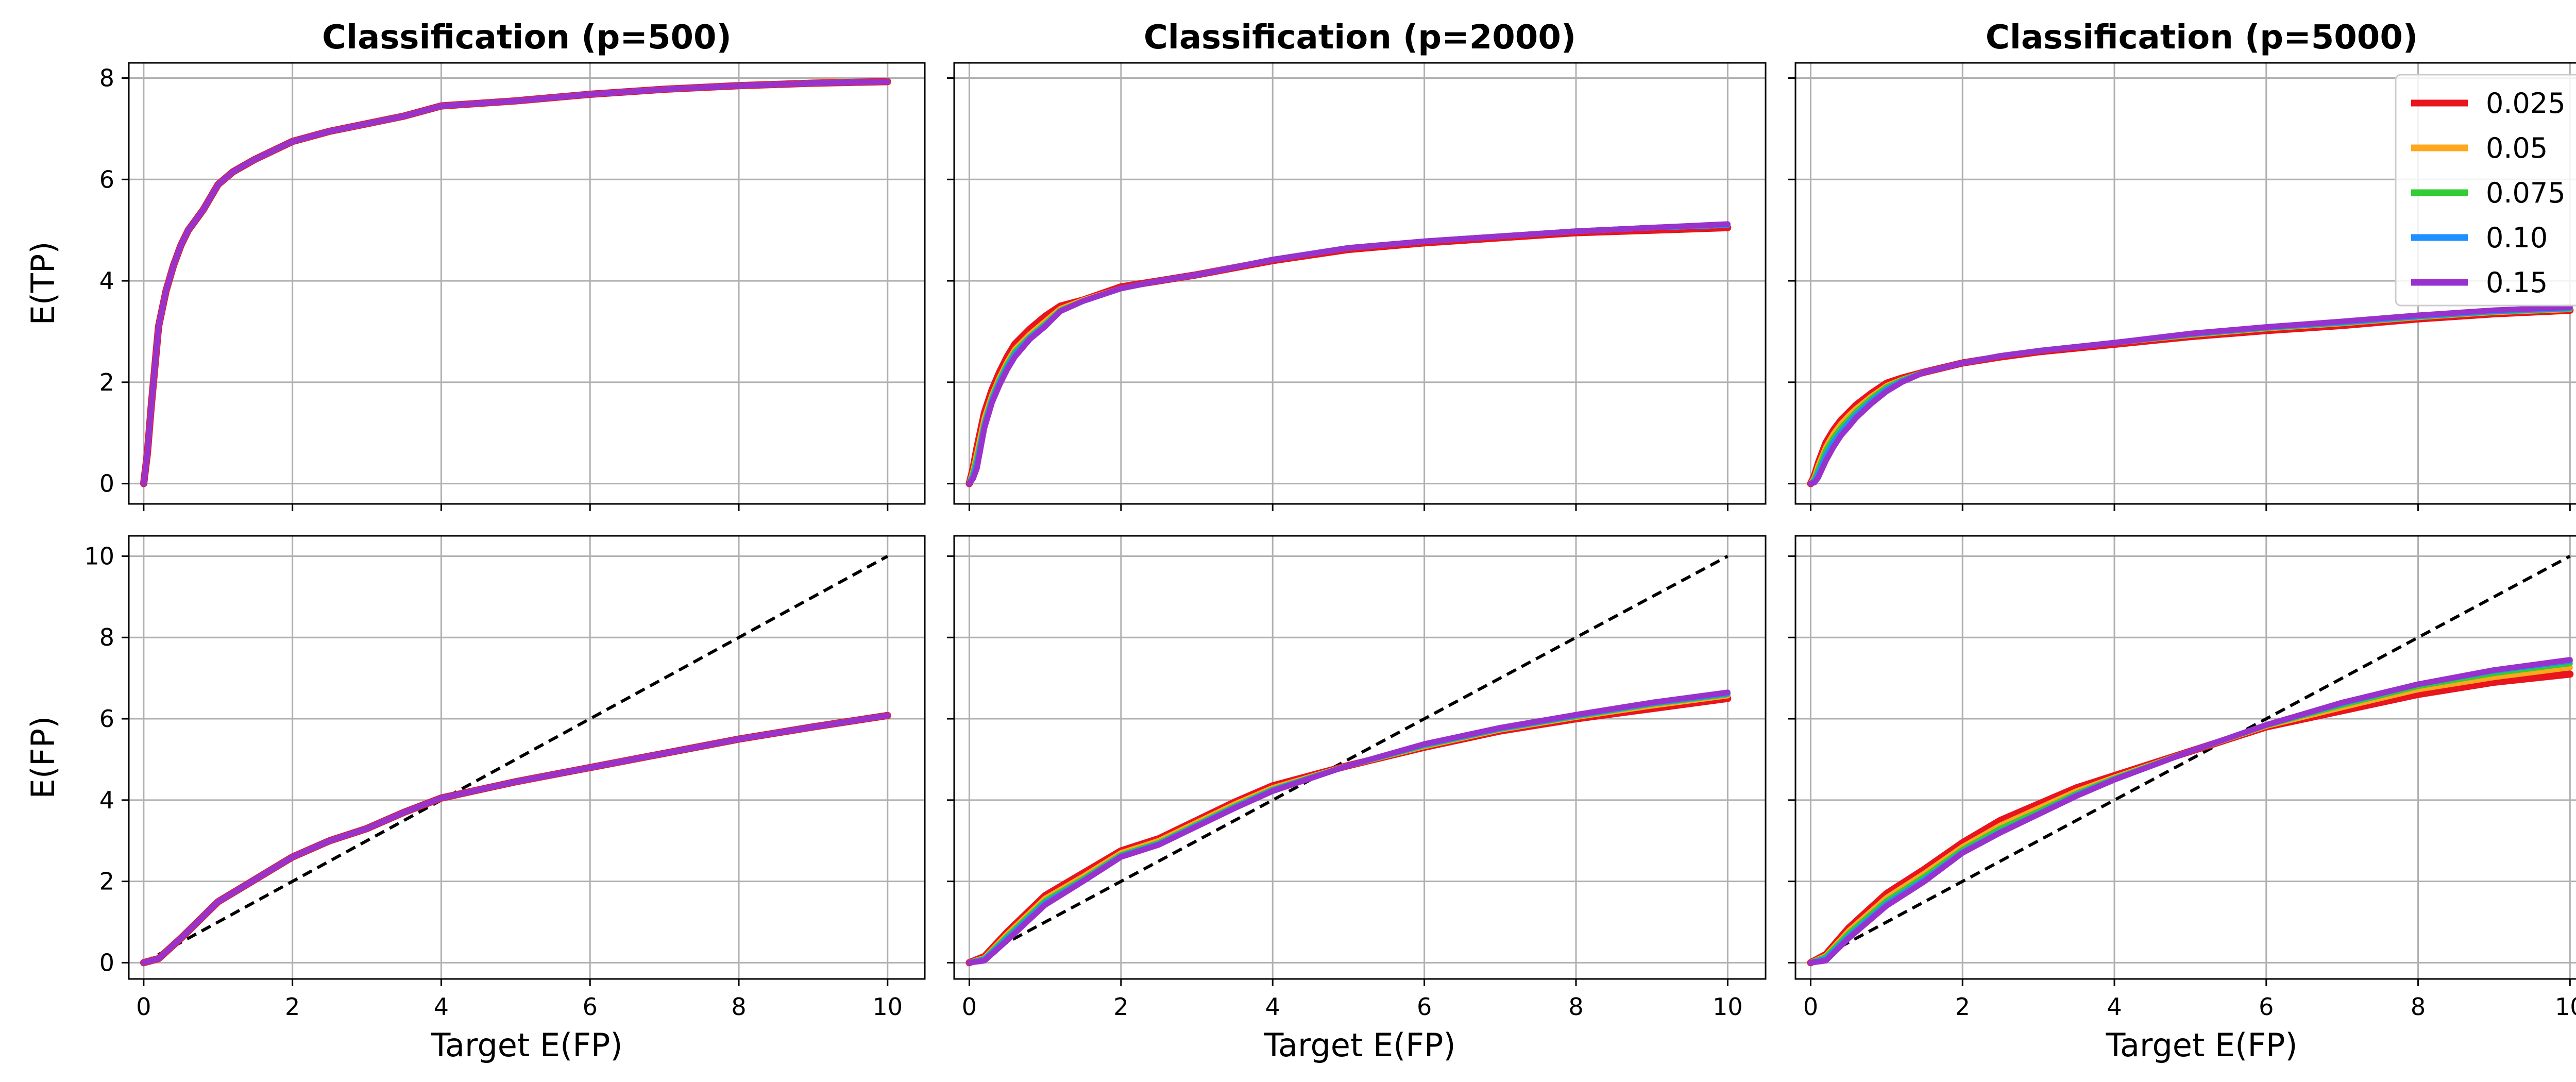 This screenshot has width=2576, height=1082. Describe the element at coordinates (43, 284) in the screenshot. I see `y-axis-label: E(TP)` at that location.